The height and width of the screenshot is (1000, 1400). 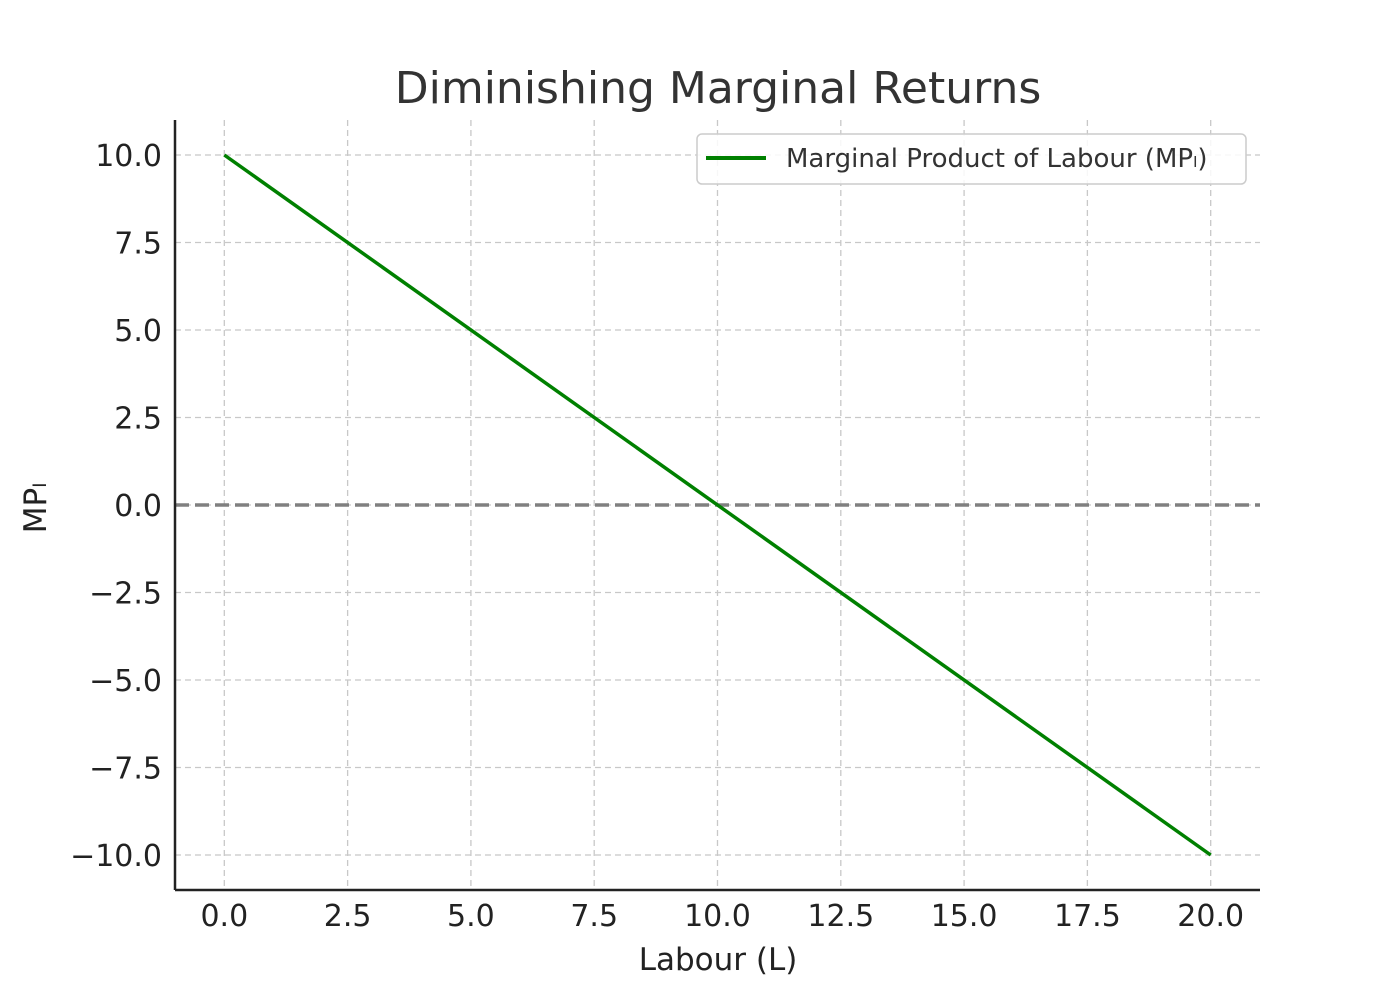 I want to click on y-tick-label: −10.0, so click(x=116, y=856).